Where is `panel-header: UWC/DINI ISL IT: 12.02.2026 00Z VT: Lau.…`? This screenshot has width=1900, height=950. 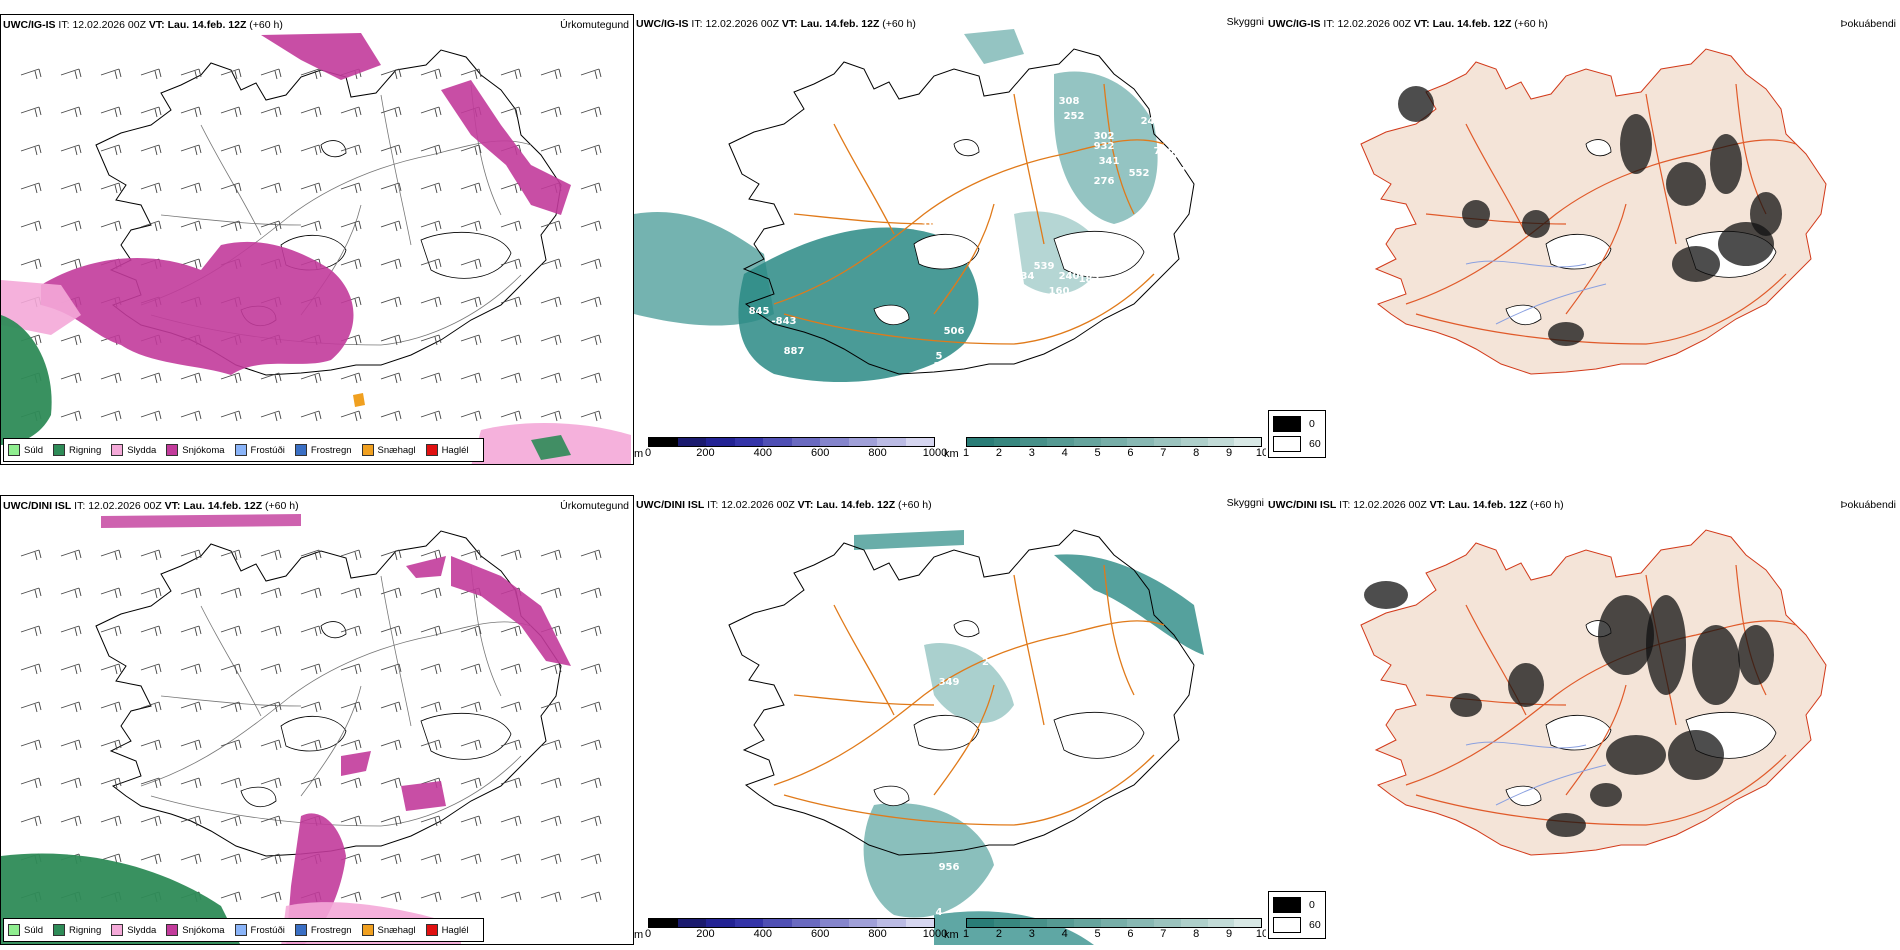
panel-header: UWC/DINI ISL IT: 12.02.2026 00Z VT: Lau.… is located at coordinates (151, 506).